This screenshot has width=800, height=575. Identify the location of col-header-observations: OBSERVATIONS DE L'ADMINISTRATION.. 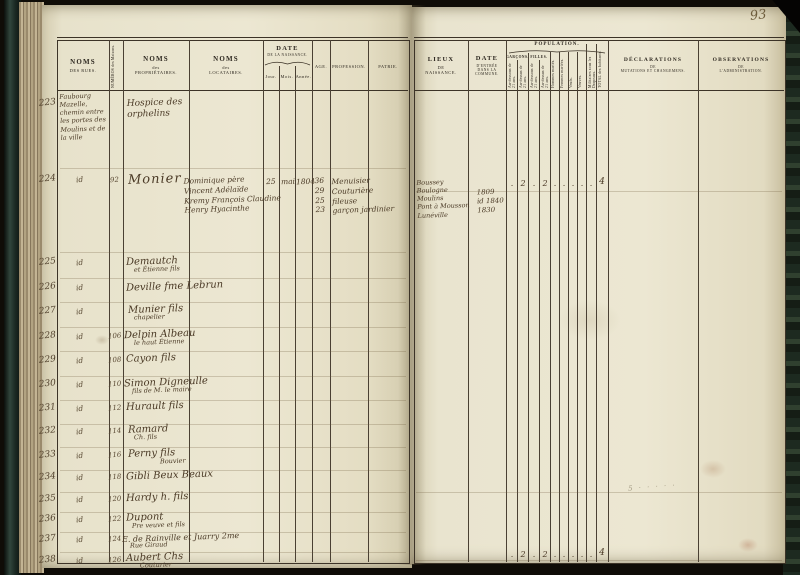
(741, 65).